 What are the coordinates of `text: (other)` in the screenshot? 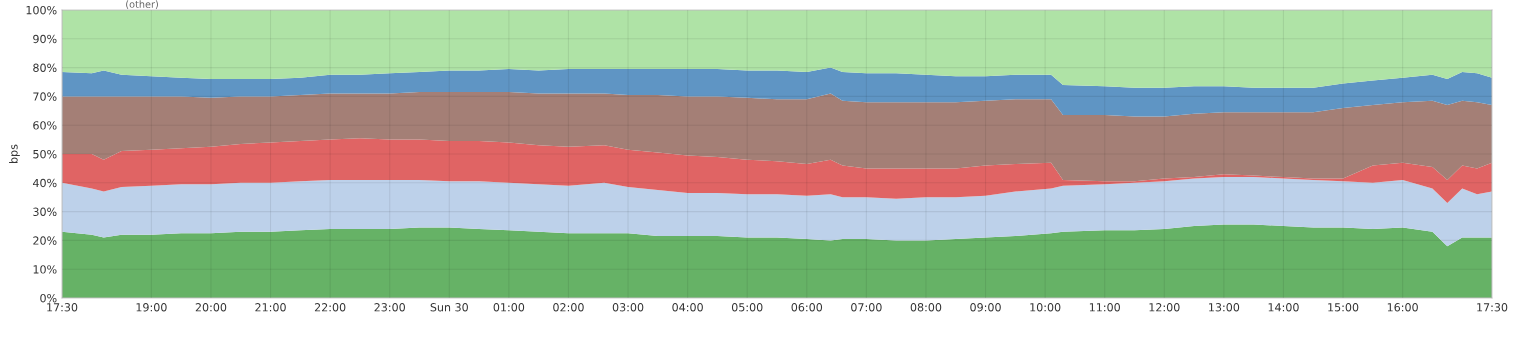 It's located at (142, 5).